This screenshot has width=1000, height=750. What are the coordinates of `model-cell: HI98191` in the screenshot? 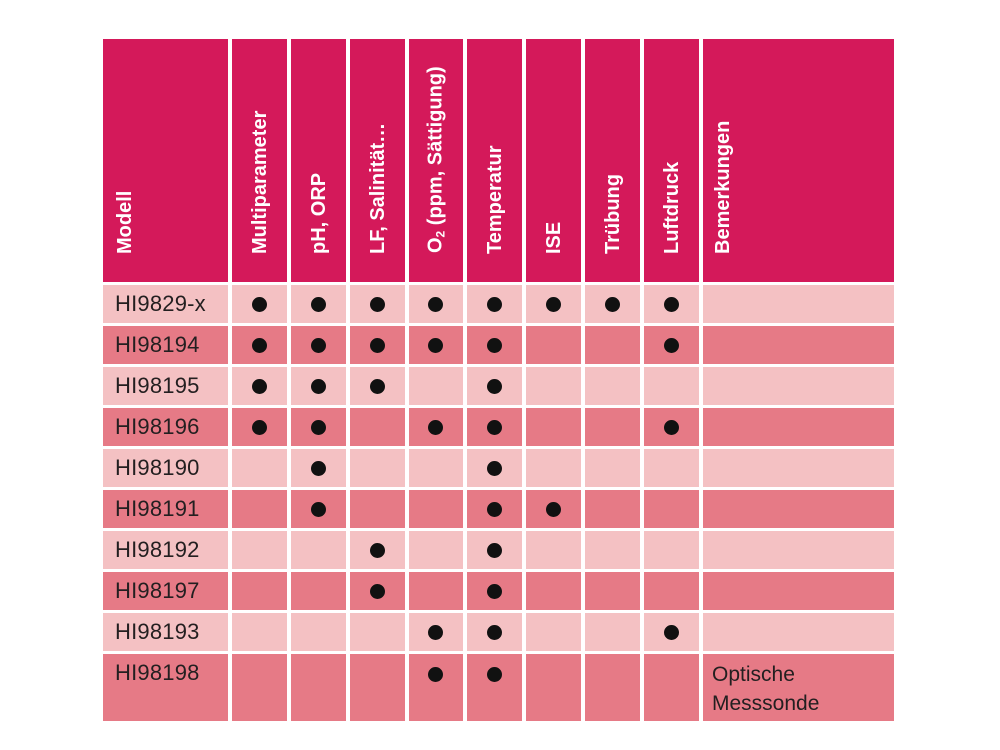 It's located at (165, 509).